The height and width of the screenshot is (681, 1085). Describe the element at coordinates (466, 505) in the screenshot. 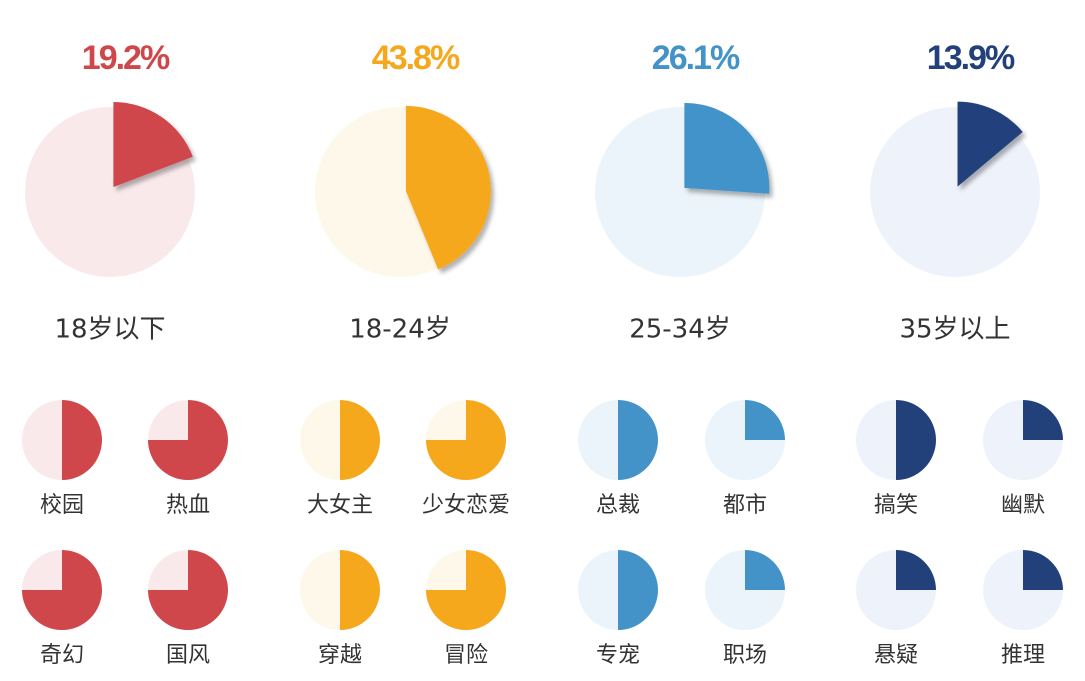

I see `category-label: 少女恋爱` at that location.